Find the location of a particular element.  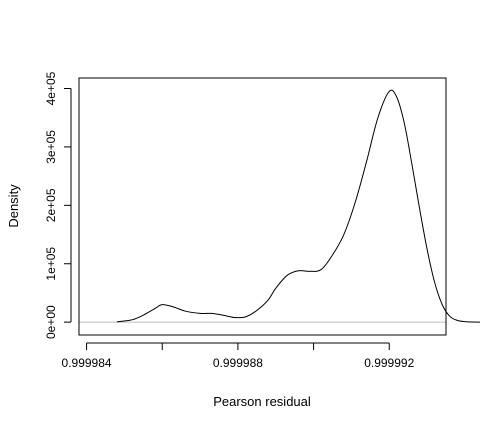

y-axis: 0e+00 1e+05 2e+05 3e+05 4e+05 is located at coordinates (57, 205).